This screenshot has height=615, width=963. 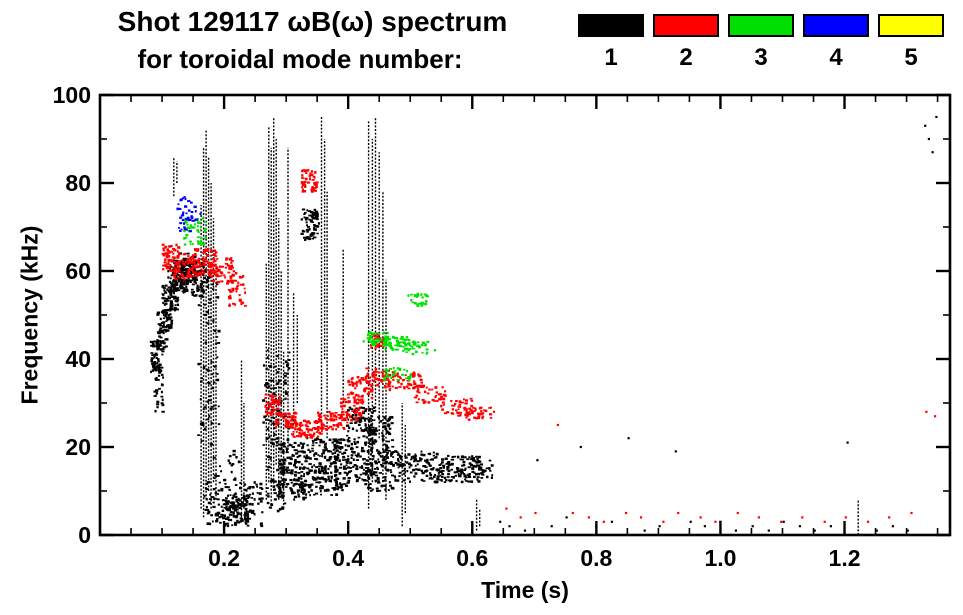 I want to click on legend-label-1: 1, so click(x=611, y=57).